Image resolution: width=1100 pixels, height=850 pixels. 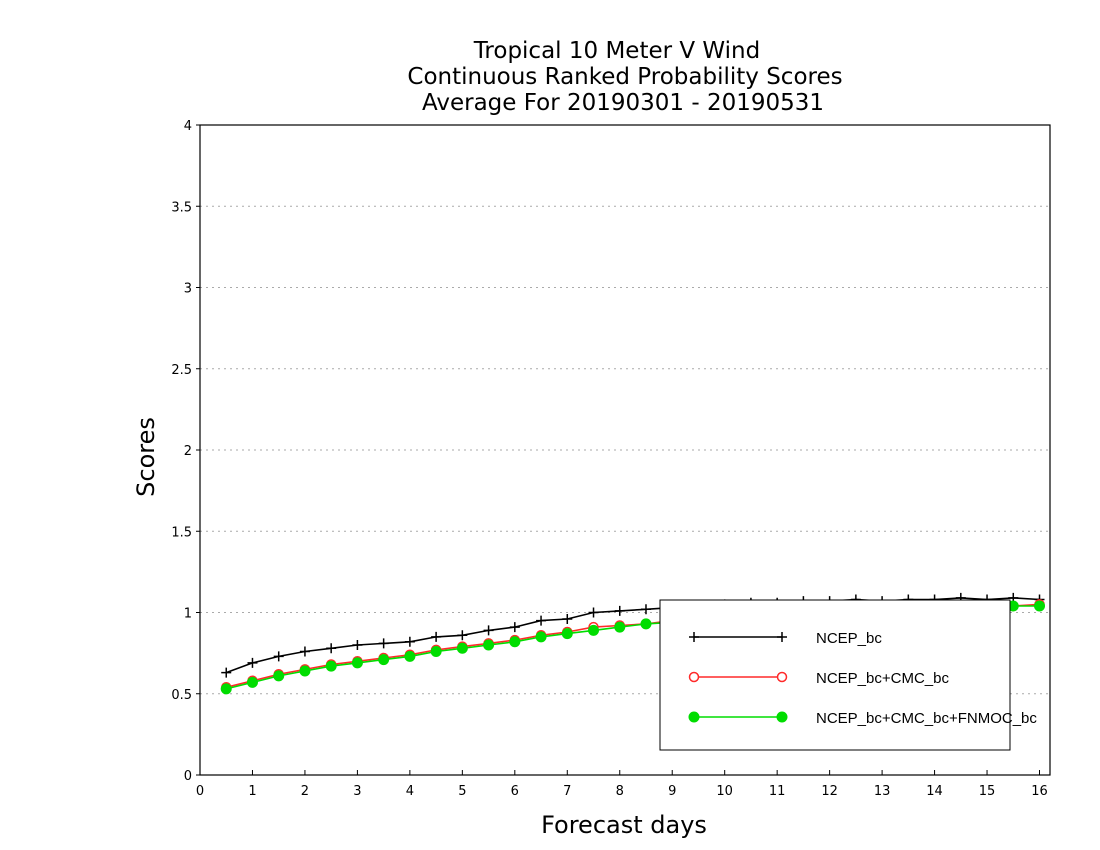 What do you see at coordinates (305, 791) in the screenshot?
I see `x-tick-label-2: 2` at bounding box center [305, 791].